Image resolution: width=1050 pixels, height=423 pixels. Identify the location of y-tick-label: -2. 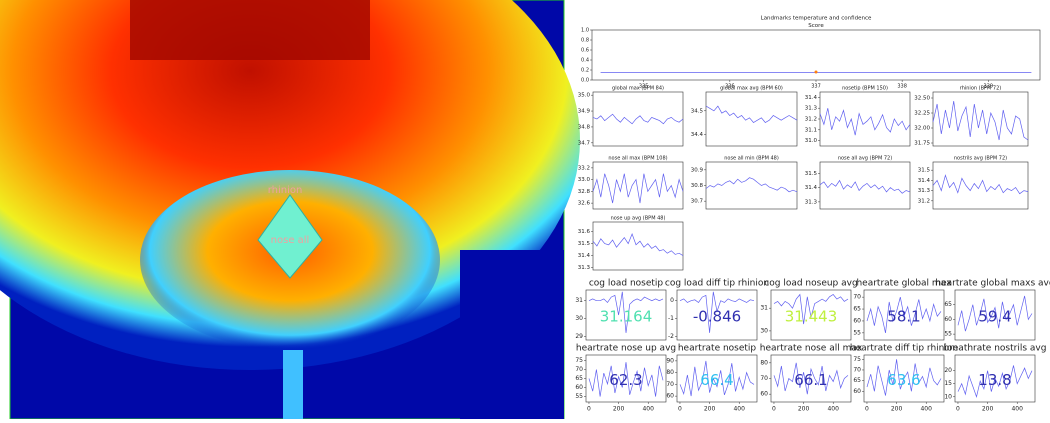
(671, 336).